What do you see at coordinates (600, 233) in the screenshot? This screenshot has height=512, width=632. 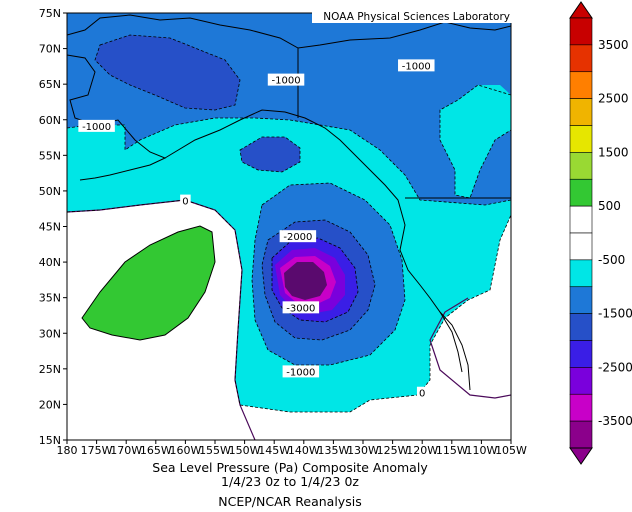 I see `colorbar: 3500 2500 1500 500 -500 -1500 -2500 -3500` at bounding box center [600, 233].